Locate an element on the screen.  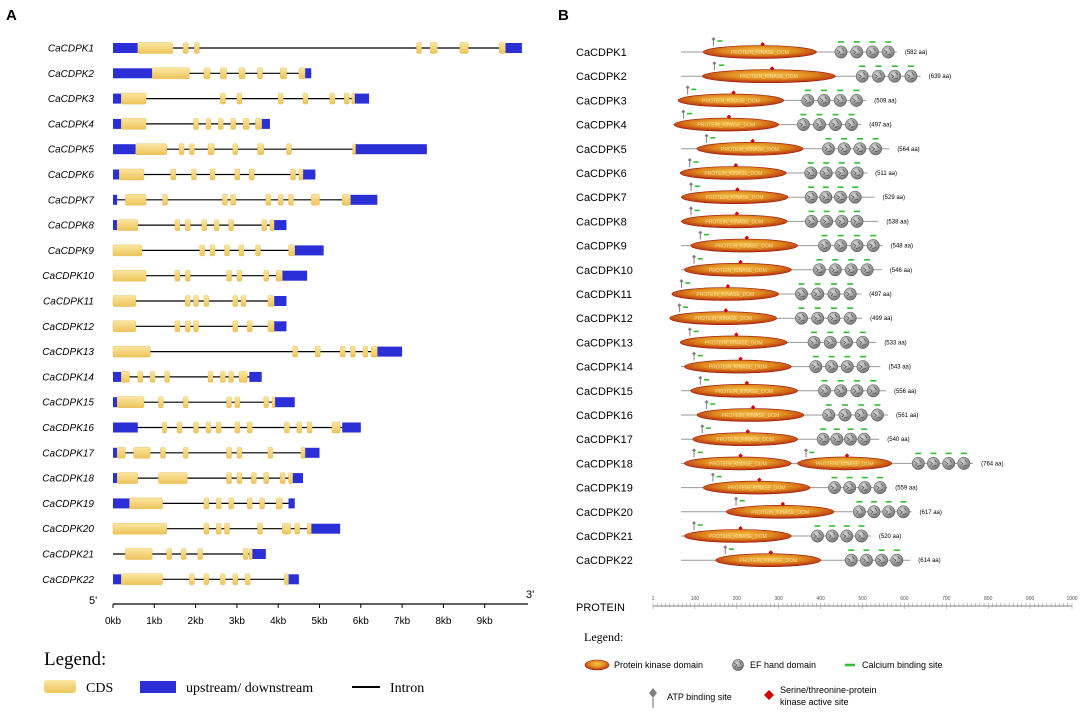
protein-tick-label: 400 is located at coordinates (820, 599).